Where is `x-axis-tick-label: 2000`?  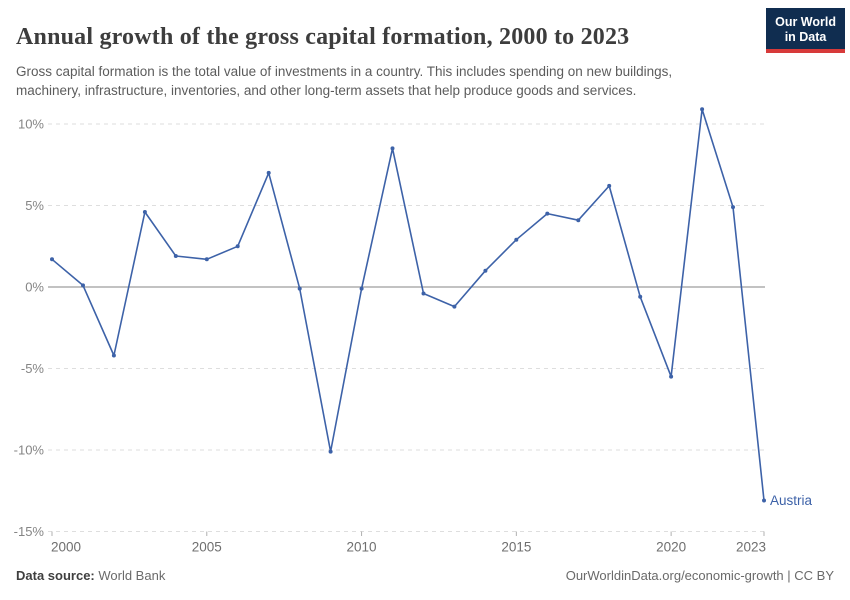
x-axis-tick-label: 2000 is located at coordinates (66, 547).